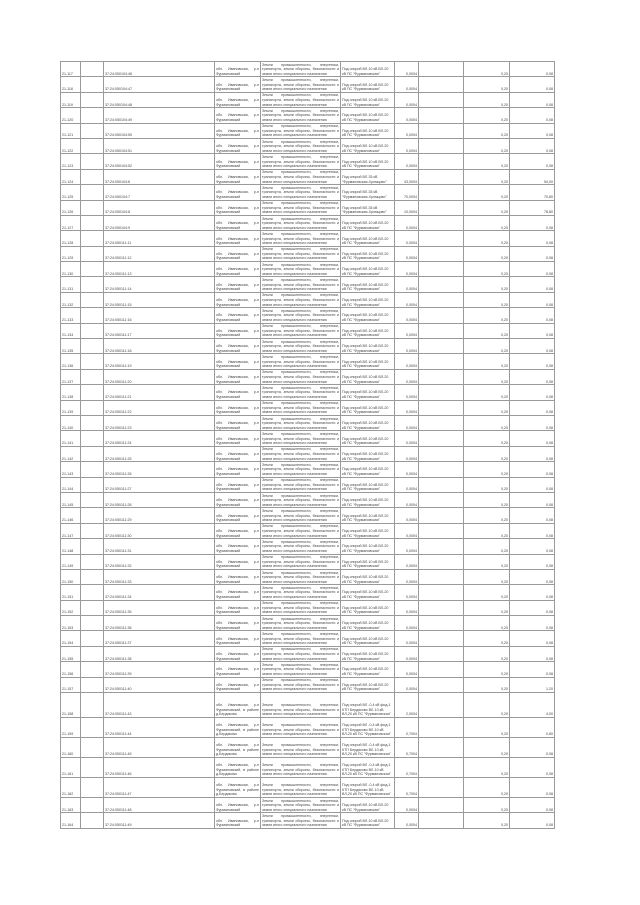 This screenshot has height=905, width=640. What do you see at coordinates (70, 423) in the screenshot?
I see `row-id-cell: 21-140` at bounding box center [70, 423].